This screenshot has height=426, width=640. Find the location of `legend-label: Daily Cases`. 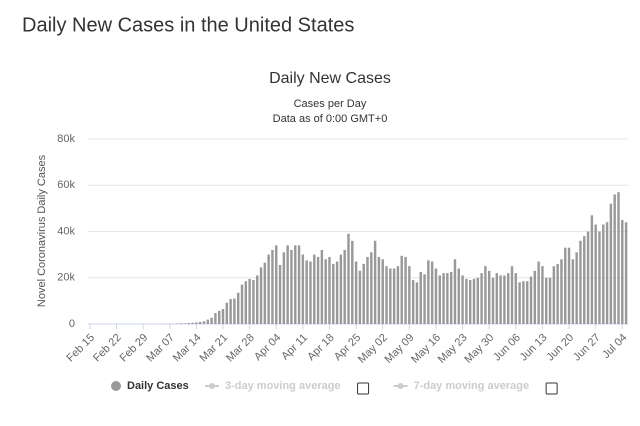

legend-label: Daily Cases is located at coordinates (158, 386).